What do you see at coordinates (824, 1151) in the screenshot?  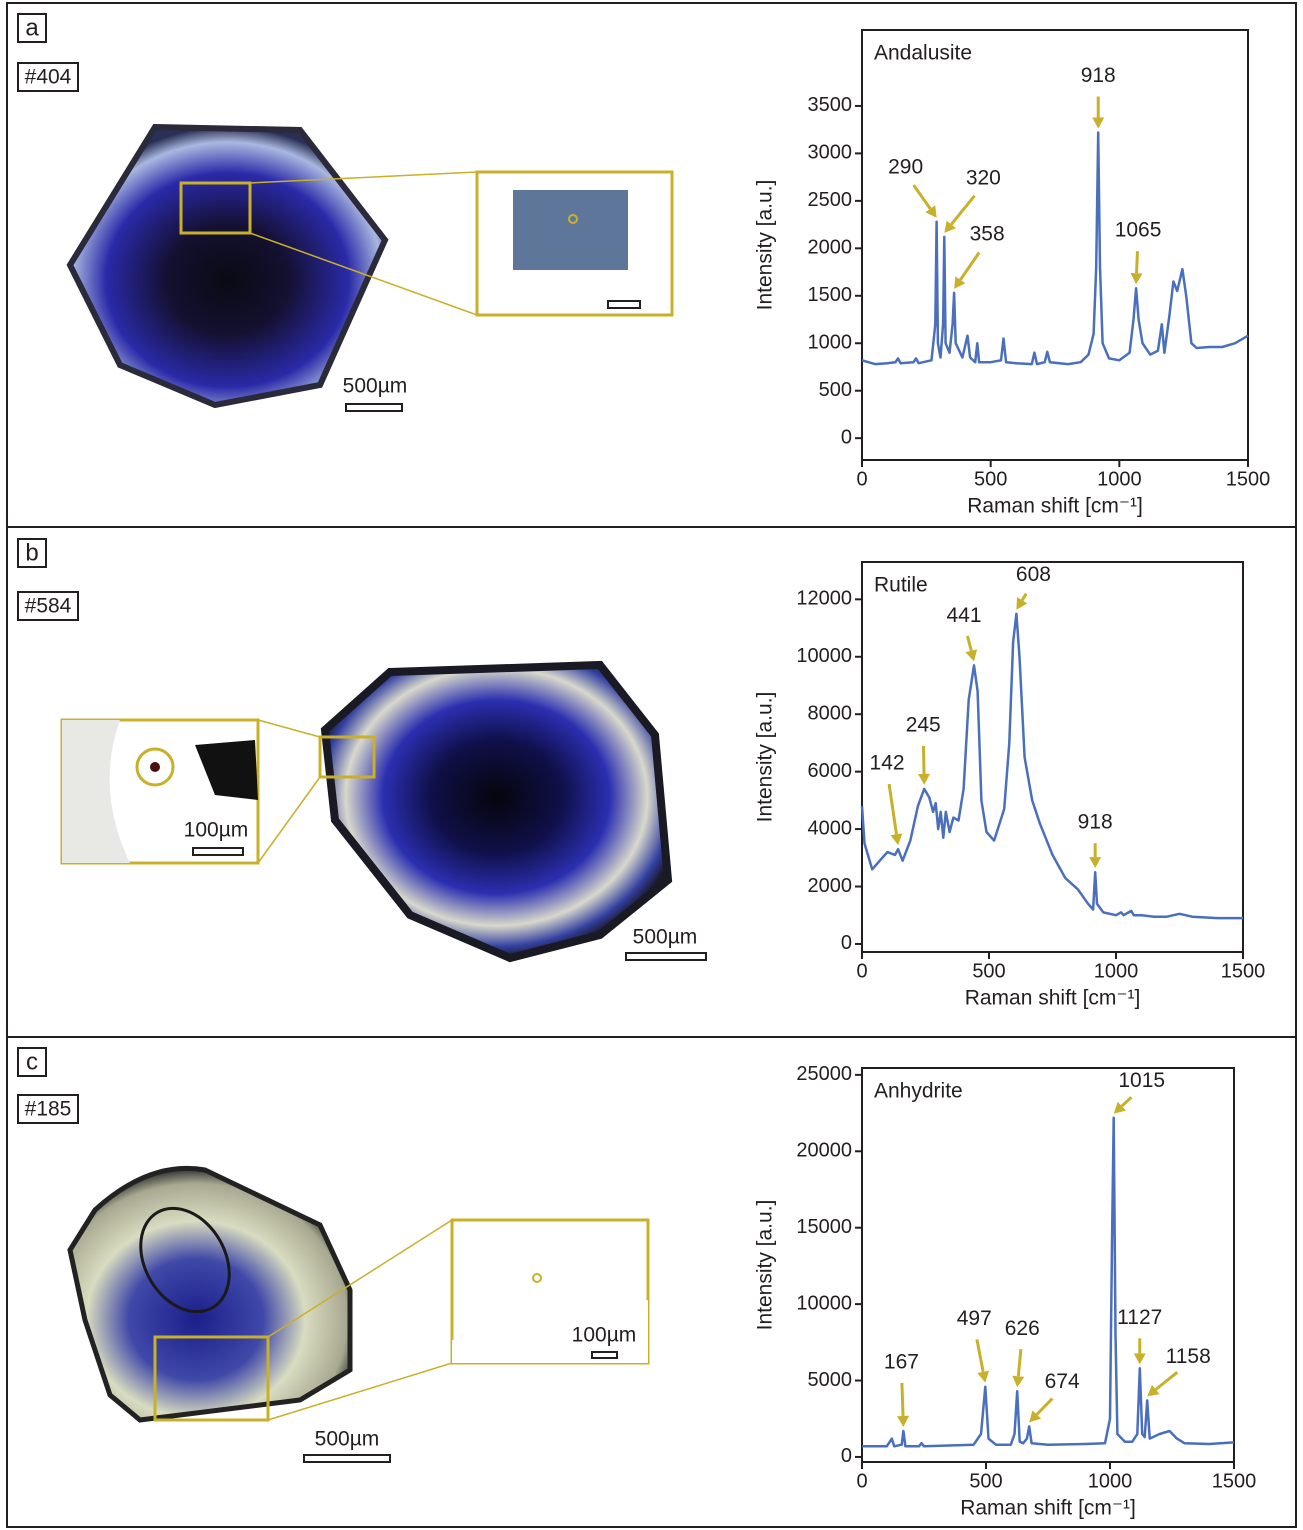 I see `y-tick-label: 20000` at bounding box center [824, 1151].